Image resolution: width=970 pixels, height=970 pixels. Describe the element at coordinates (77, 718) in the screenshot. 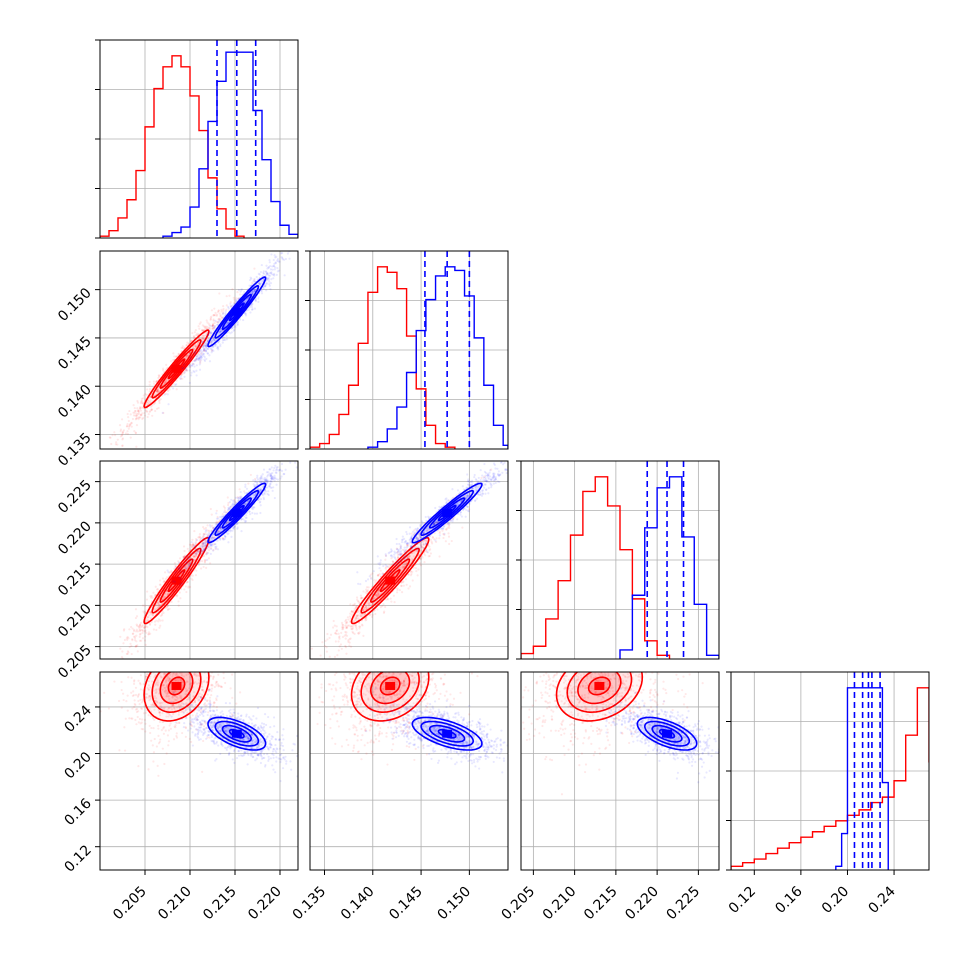

I see `ytick-label-3-3: 0.24` at that location.